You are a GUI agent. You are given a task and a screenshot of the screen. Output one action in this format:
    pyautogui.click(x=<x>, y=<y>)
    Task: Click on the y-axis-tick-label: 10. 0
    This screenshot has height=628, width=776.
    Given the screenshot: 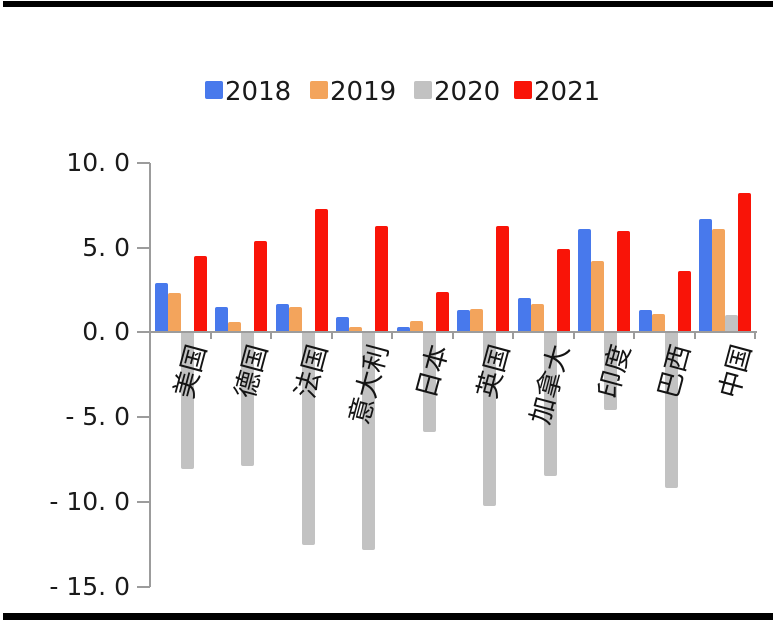 What is the action you would take?
    pyautogui.click(x=98, y=162)
    